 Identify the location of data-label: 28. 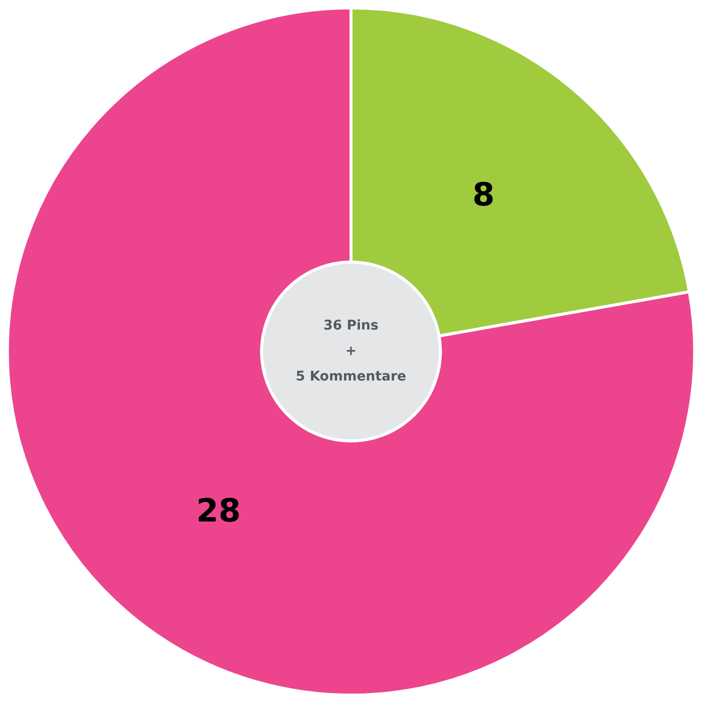
(218, 511).